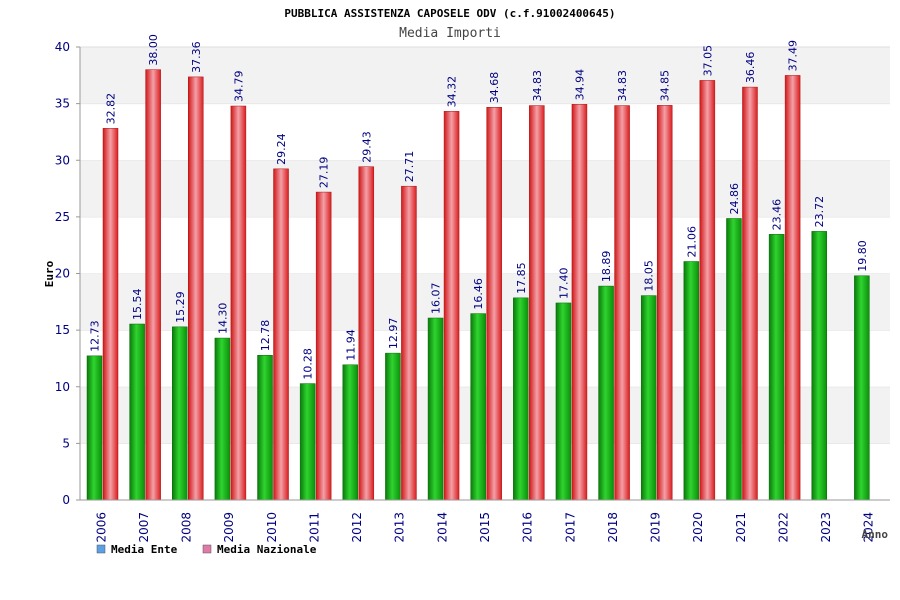 This screenshot has width=900, height=600. Describe the element at coordinates (665, 86) in the screenshot. I see `data-label: 34.85` at that location.